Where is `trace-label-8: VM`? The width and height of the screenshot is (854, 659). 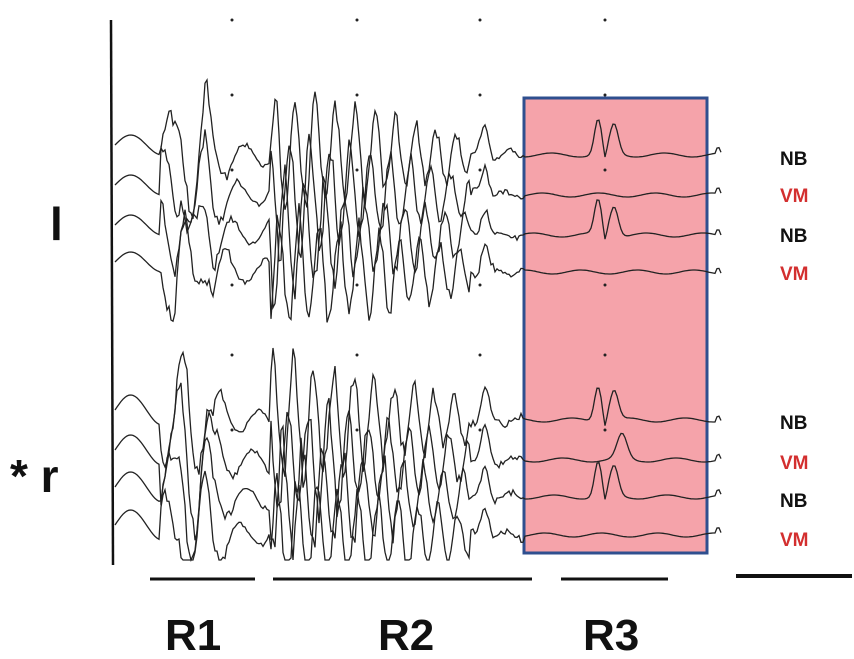 trace-label-8: VM is located at coordinates (794, 540).